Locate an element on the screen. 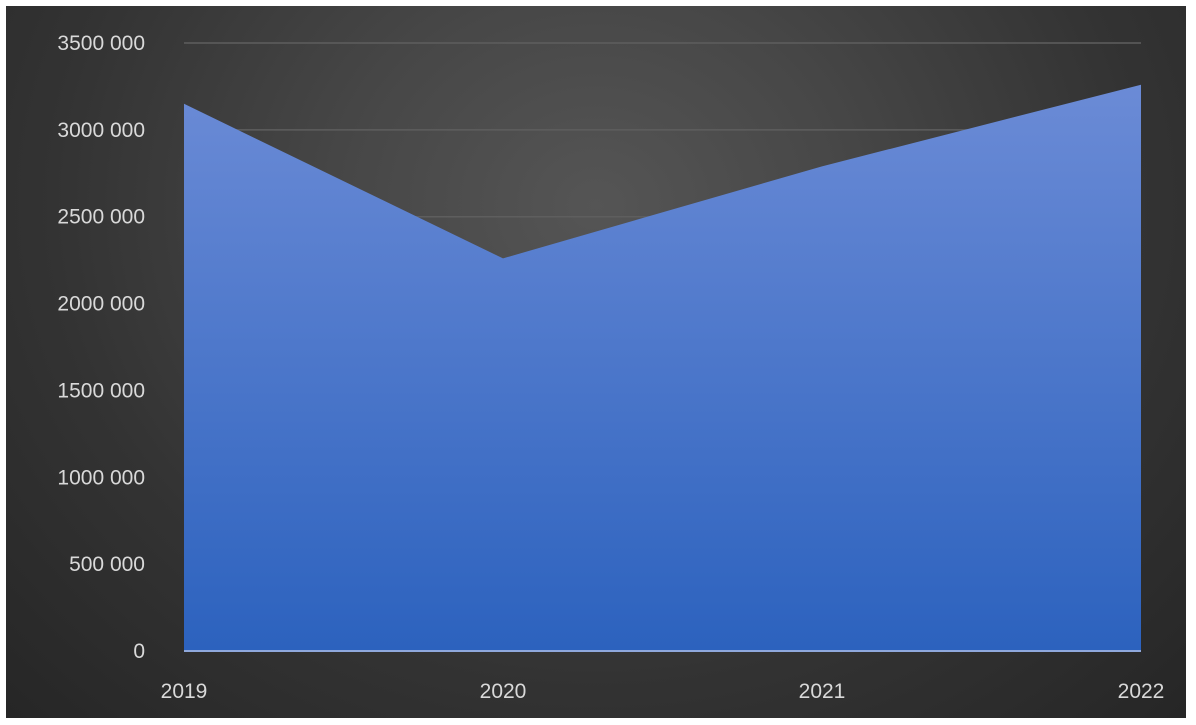 This screenshot has height=725, width=1196. y-tick-label: 3000 000 is located at coordinates (101, 130).